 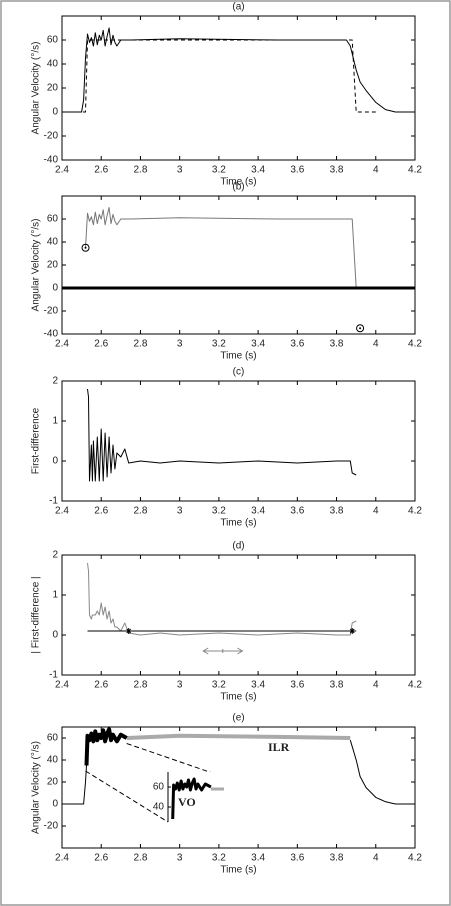 What do you see at coordinates (55, 421) in the screenshot?
I see `y-tick-label: 1` at bounding box center [55, 421].